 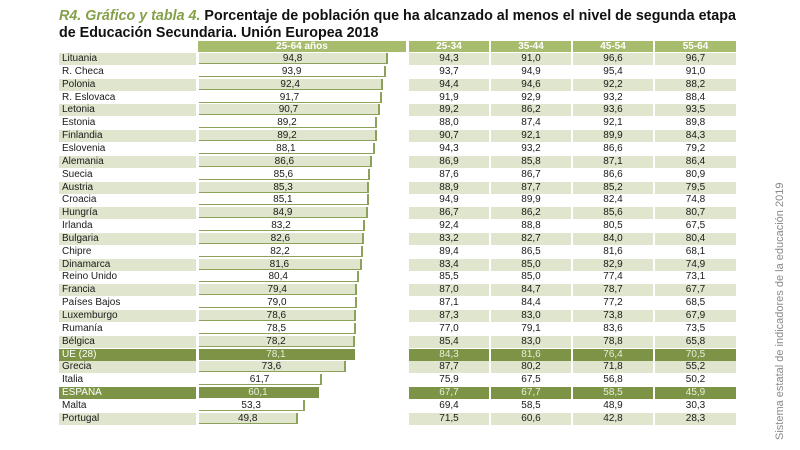 What do you see at coordinates (283, 187) in the screenshot?
I see `bar-value-label: 85,3` at bounding box center [283, 187].